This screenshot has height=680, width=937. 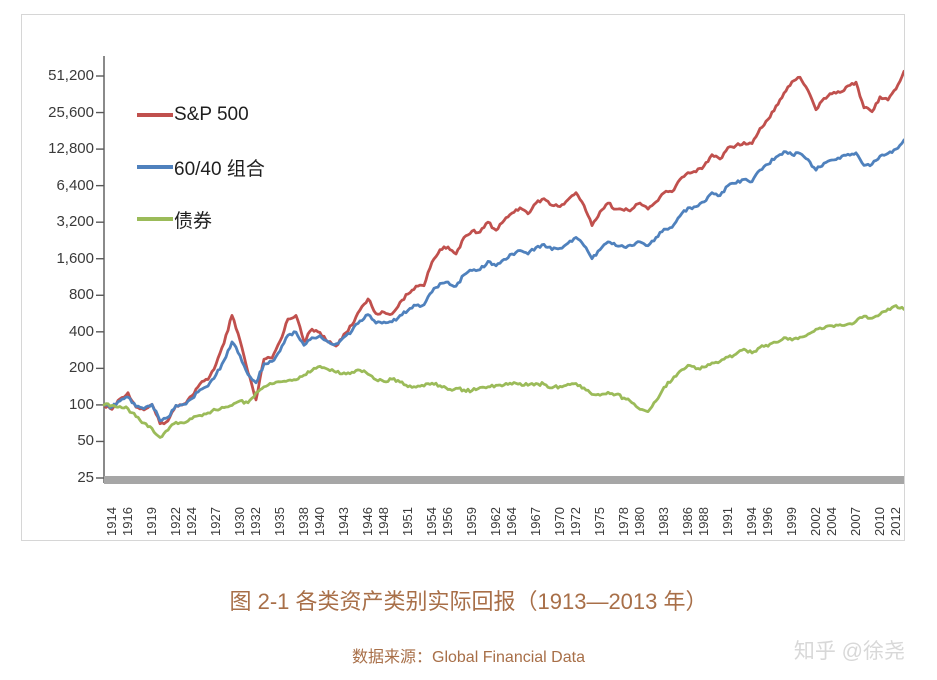 I want to click on x-tick-label: 1978, so click(x=623, y=521).